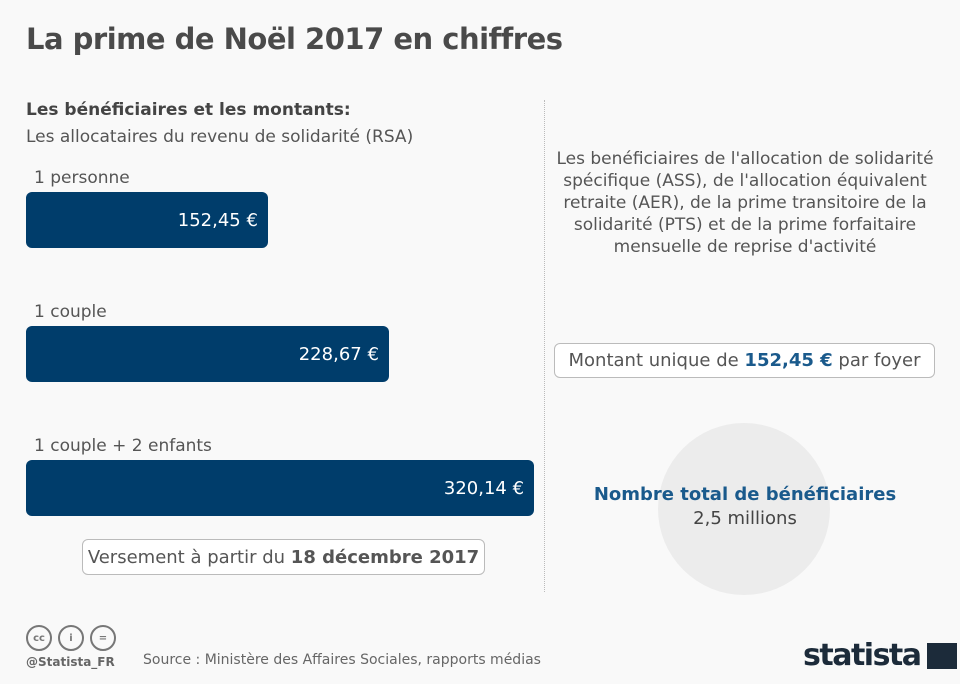 This screenshot has height=684, width=960. I want to click on montant-box: Montant unique de 152,45 € par foyer, so click(744, 360).